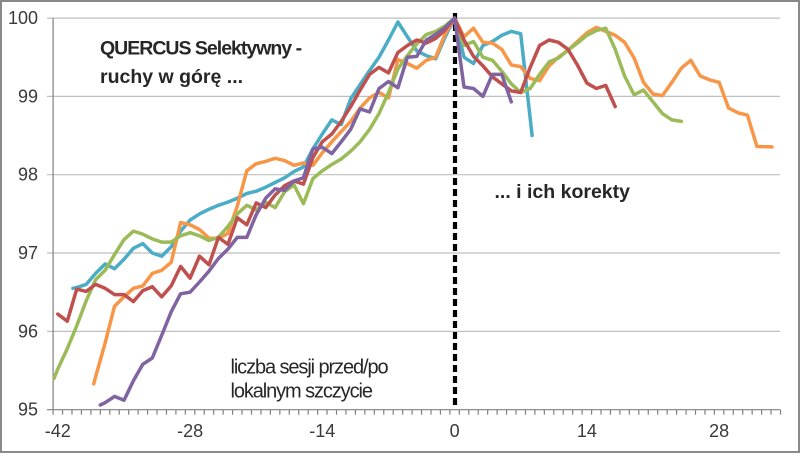 The width and height of the screenshot is (800, 458). I want to click on svg-text: QUERCUS Selektywny -, so click(201, 49).